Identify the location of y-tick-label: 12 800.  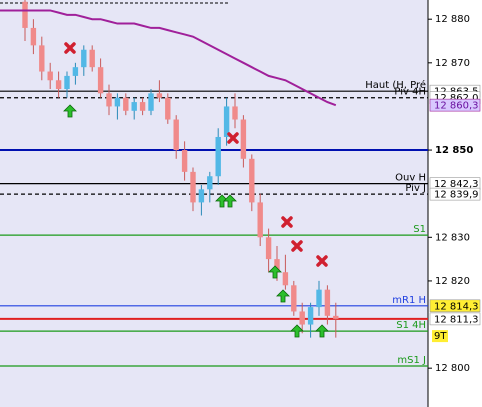
(452, 368).